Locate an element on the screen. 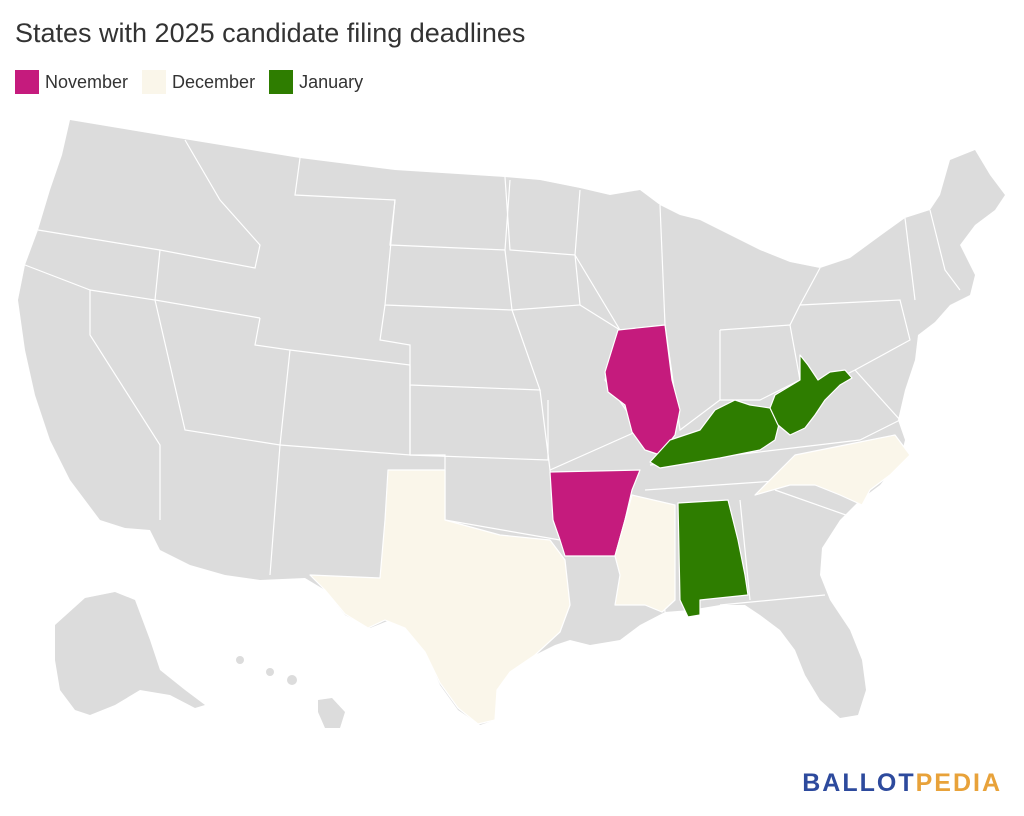 The image size is (1024, 816). alaska is located at coordinates (130, 653).